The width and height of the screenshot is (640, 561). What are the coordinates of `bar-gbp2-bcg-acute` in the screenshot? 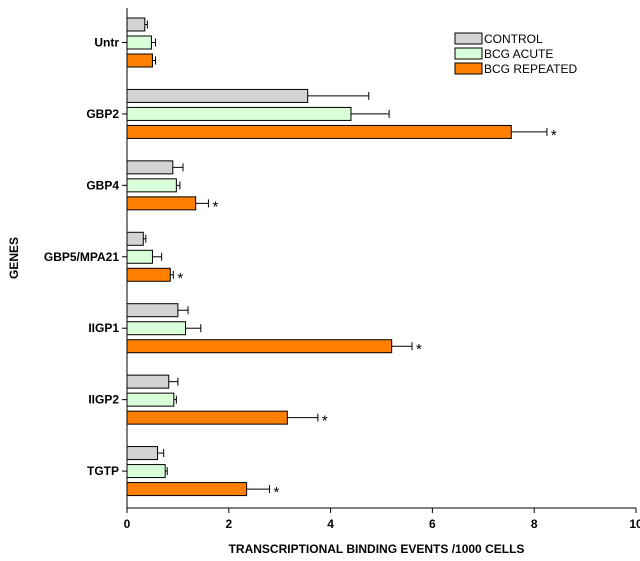 It's located at (239, 113).